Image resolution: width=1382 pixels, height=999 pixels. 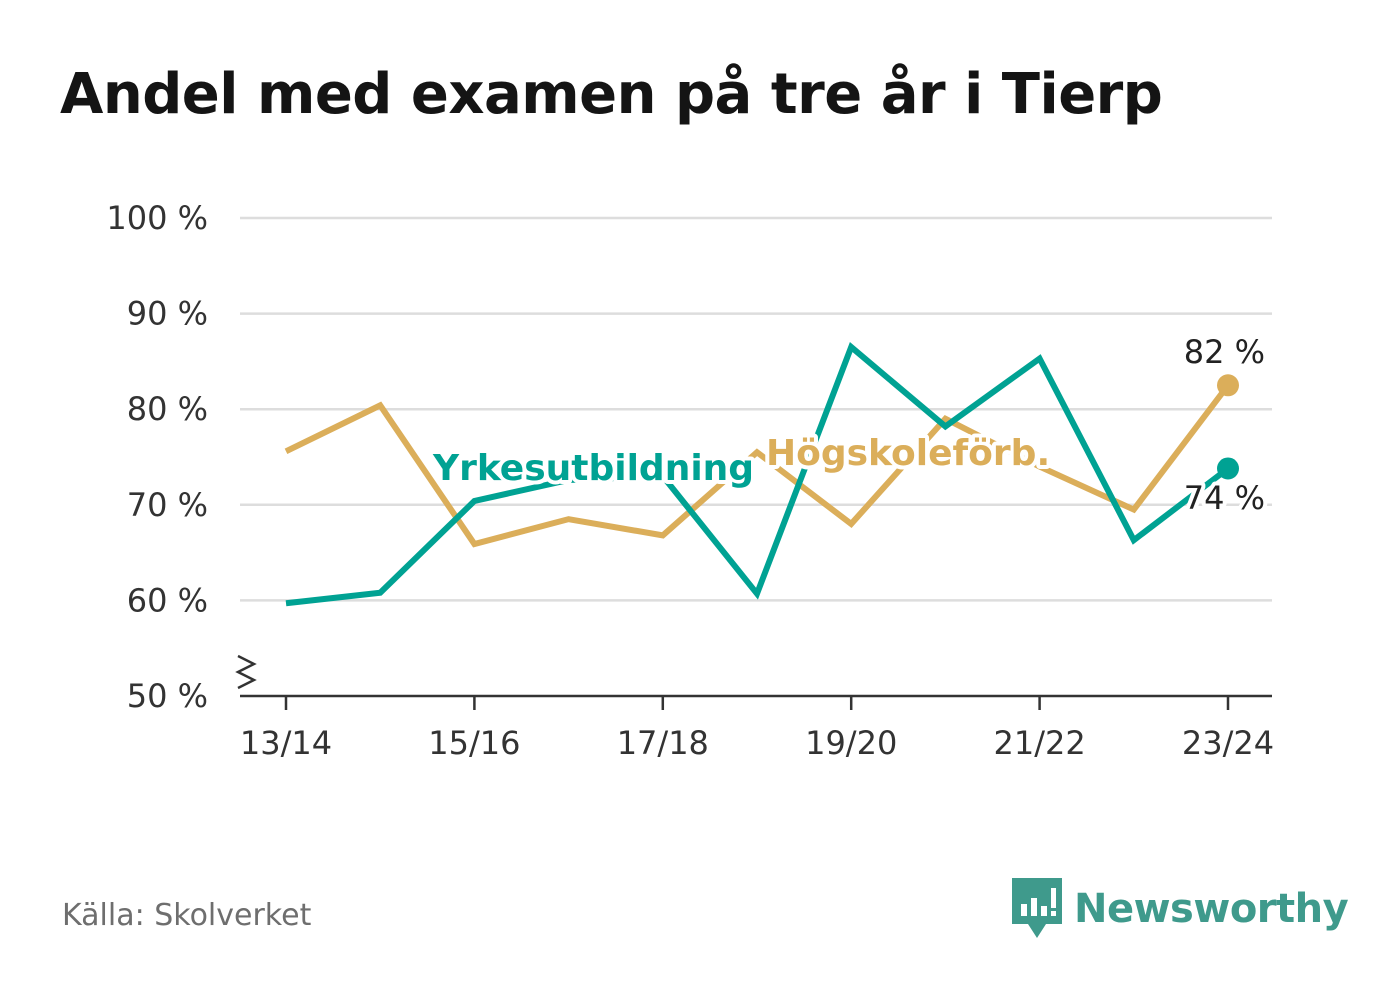 I want to click on end-label-yrkesutbildning: 74 %, so click(x=1224, y=498).